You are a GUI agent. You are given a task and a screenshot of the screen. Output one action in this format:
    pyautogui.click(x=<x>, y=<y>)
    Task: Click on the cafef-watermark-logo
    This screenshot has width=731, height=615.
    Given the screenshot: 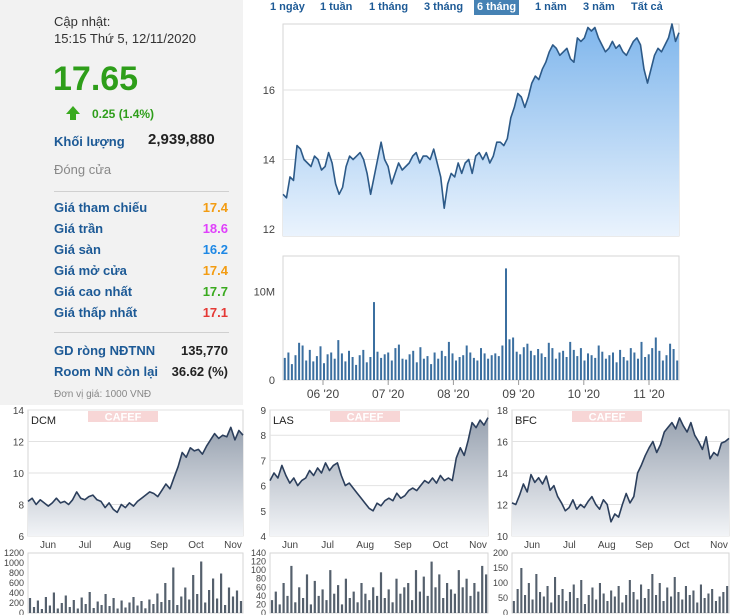 What is the action you would take?
    pyautogui.click(x=607, y=416)
    